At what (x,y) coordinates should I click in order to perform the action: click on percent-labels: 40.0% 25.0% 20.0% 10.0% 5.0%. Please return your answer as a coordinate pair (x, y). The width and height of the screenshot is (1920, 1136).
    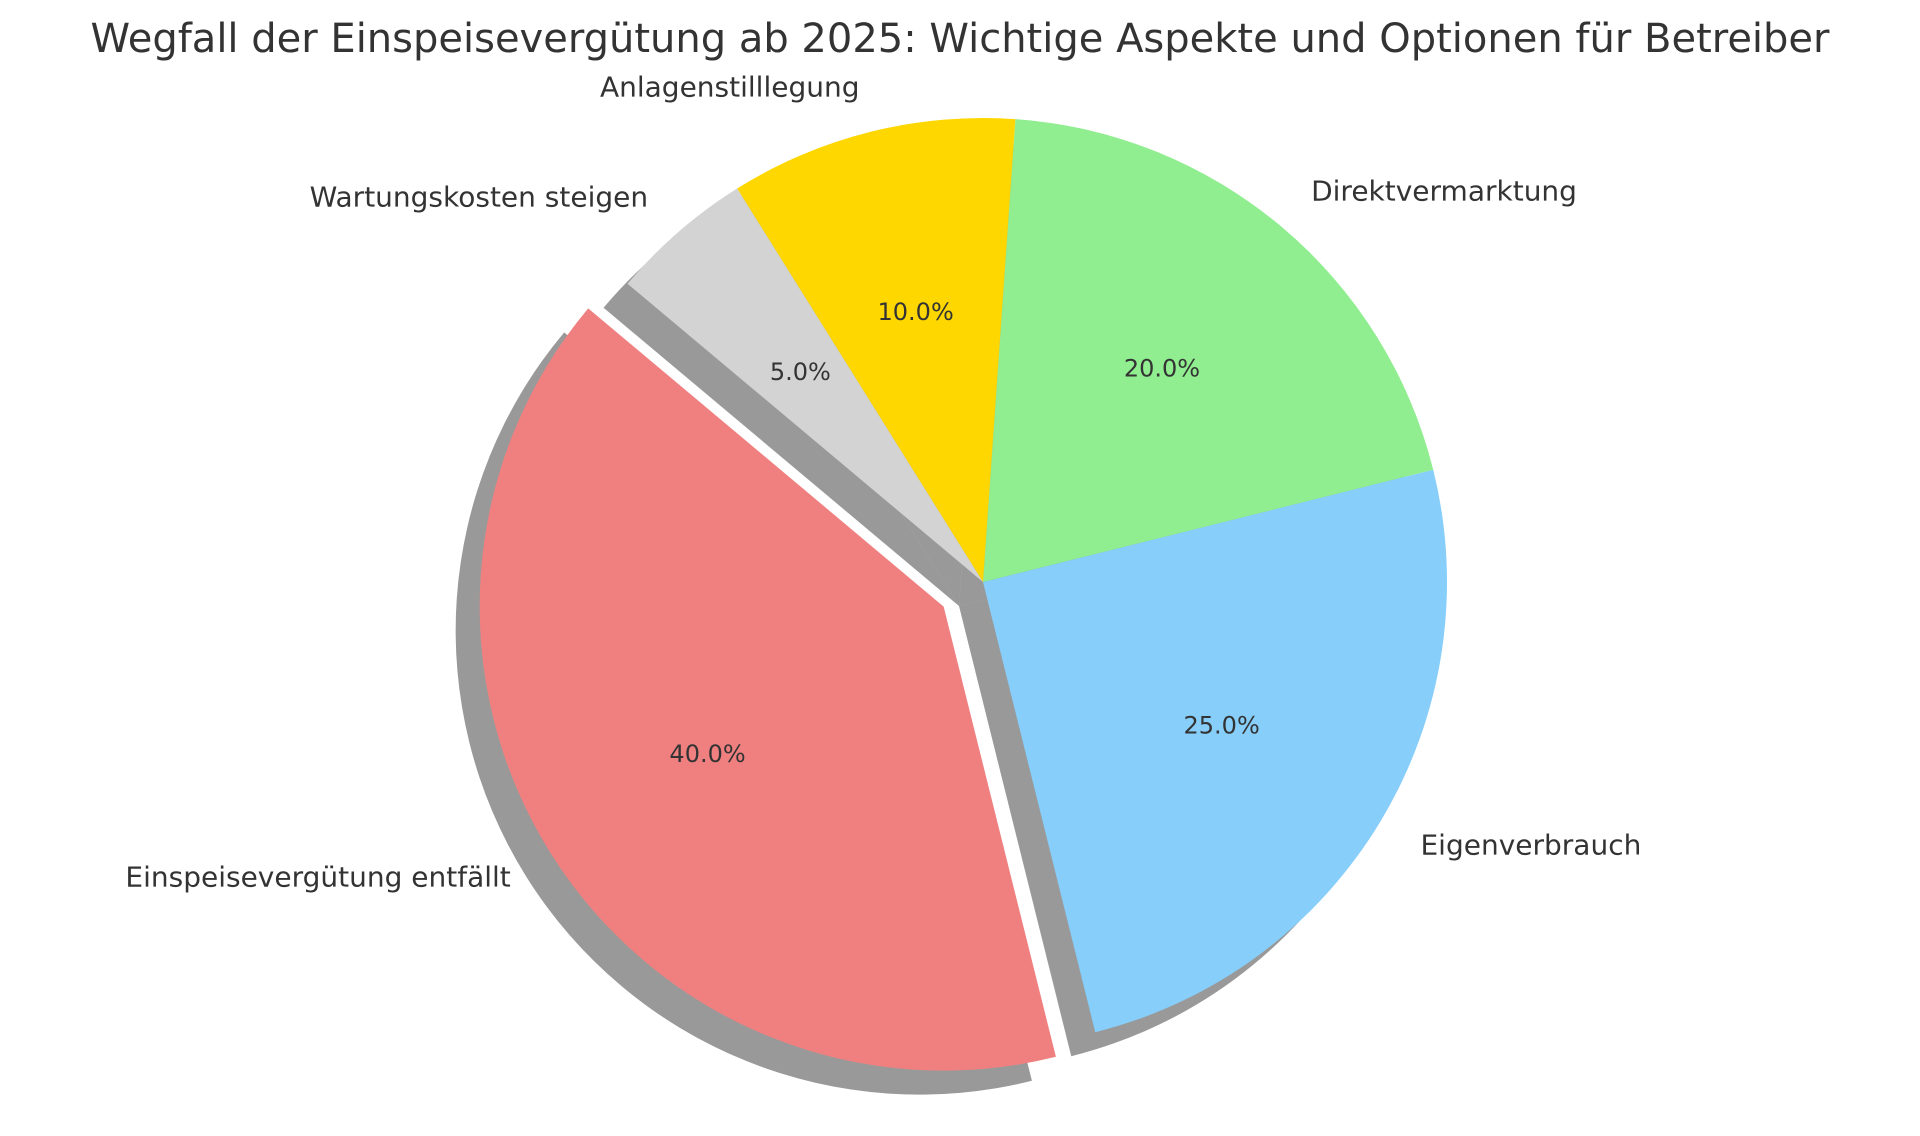
    Looking at the image, I should click on (964, 533).